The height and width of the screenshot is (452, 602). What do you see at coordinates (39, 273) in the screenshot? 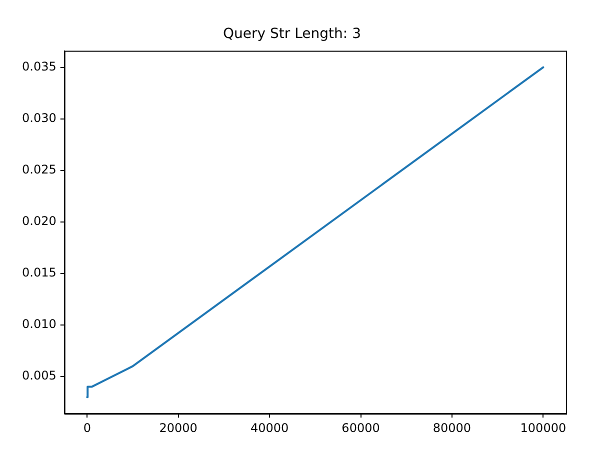
I see `y-tick-label: 0.015` at bounding box center [39, 273].